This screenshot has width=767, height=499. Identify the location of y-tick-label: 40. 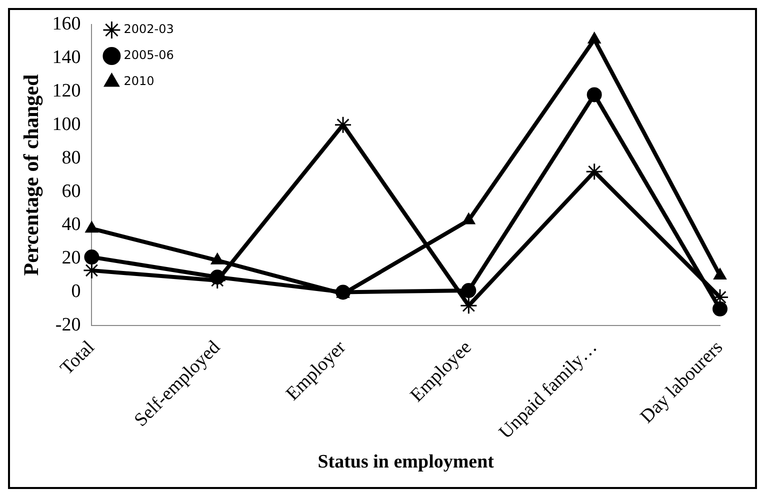
(71, 225).